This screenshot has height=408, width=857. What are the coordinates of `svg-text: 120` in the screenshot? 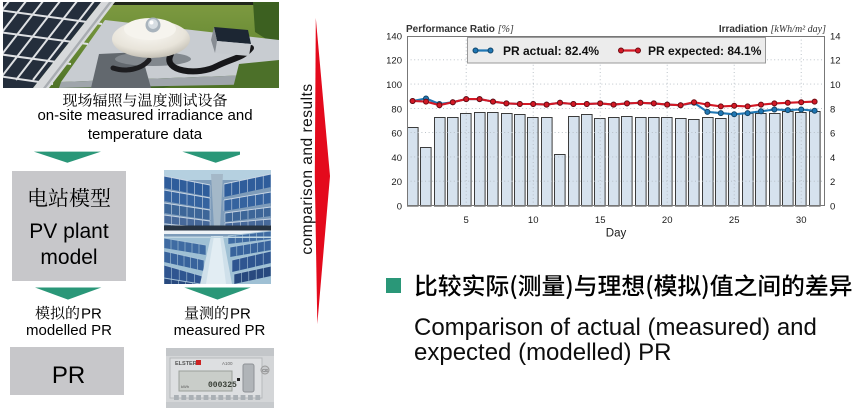 It's located at (394, 61).